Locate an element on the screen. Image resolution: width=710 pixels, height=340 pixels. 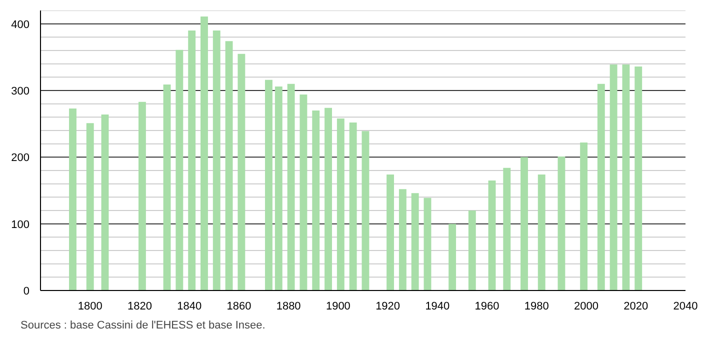
x-tick-label: 1800 is located at coordinates (90, 306).